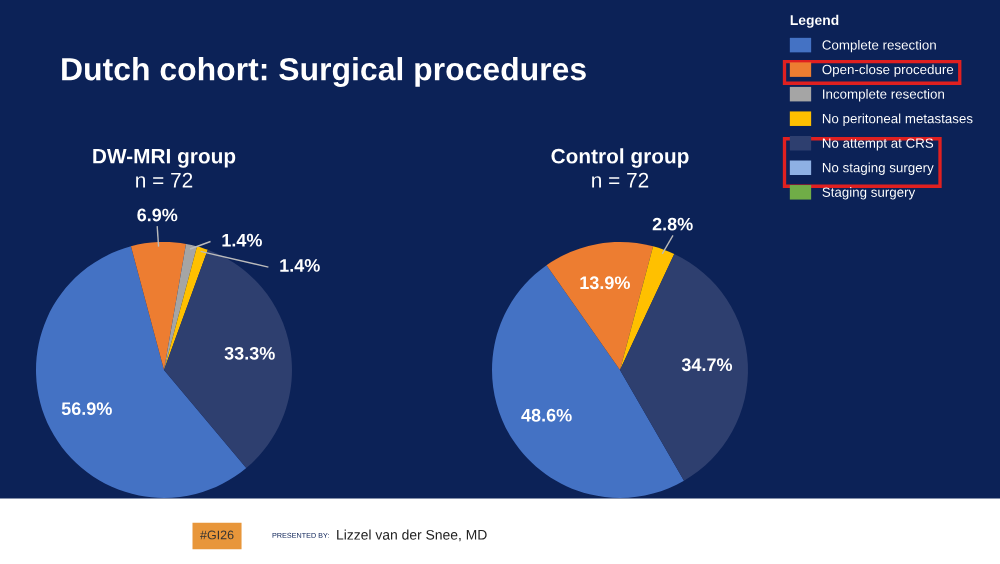 This screenshot has height=564, width=1000. What do you see at coordinates (707, 365) in the screenshot?
I see `data-label: 34.7%` at bounding box center [707, 365].